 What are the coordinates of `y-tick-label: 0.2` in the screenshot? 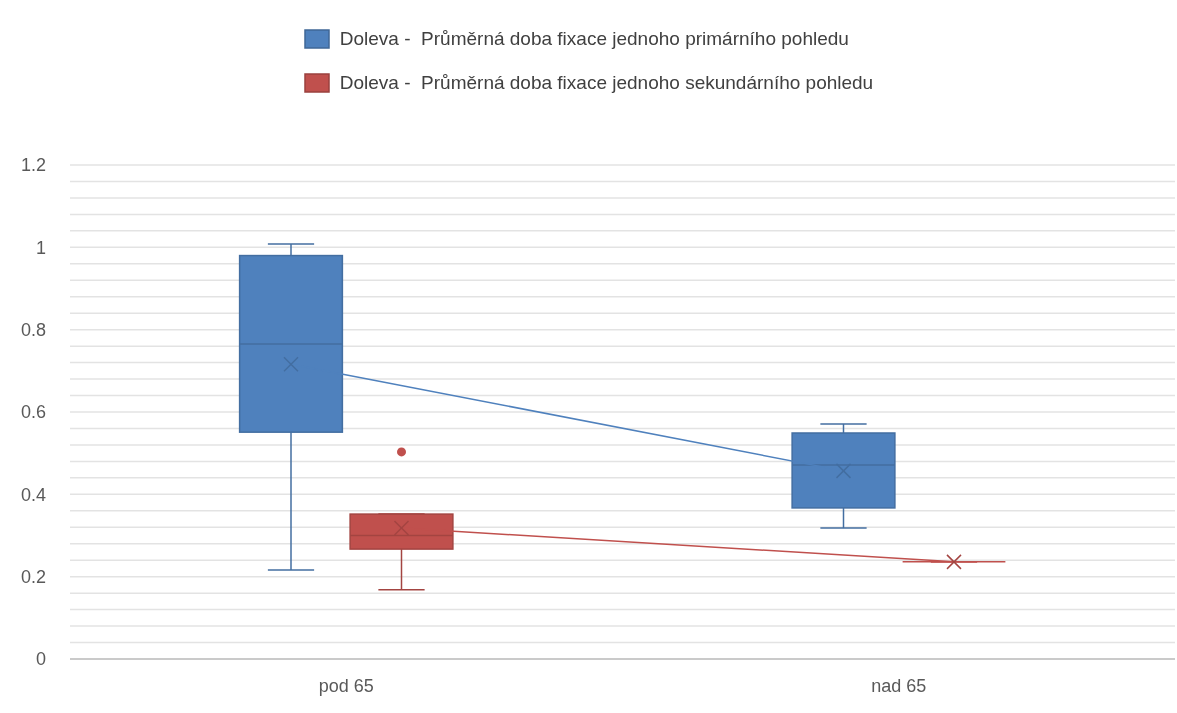 It's located at (33, 577).